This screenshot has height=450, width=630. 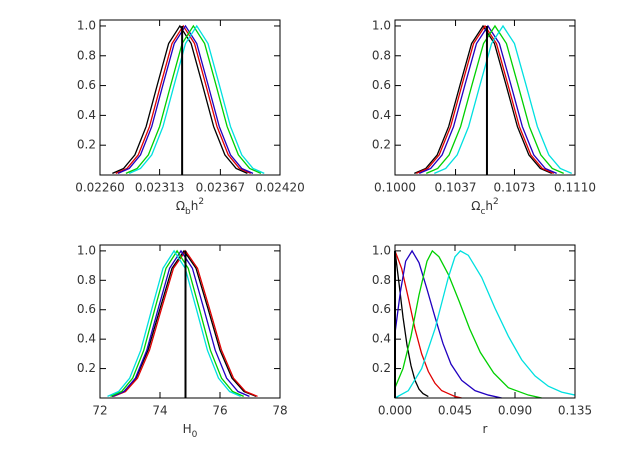 I want to click on x-tick-label: 76, so click(x=219, y=411).